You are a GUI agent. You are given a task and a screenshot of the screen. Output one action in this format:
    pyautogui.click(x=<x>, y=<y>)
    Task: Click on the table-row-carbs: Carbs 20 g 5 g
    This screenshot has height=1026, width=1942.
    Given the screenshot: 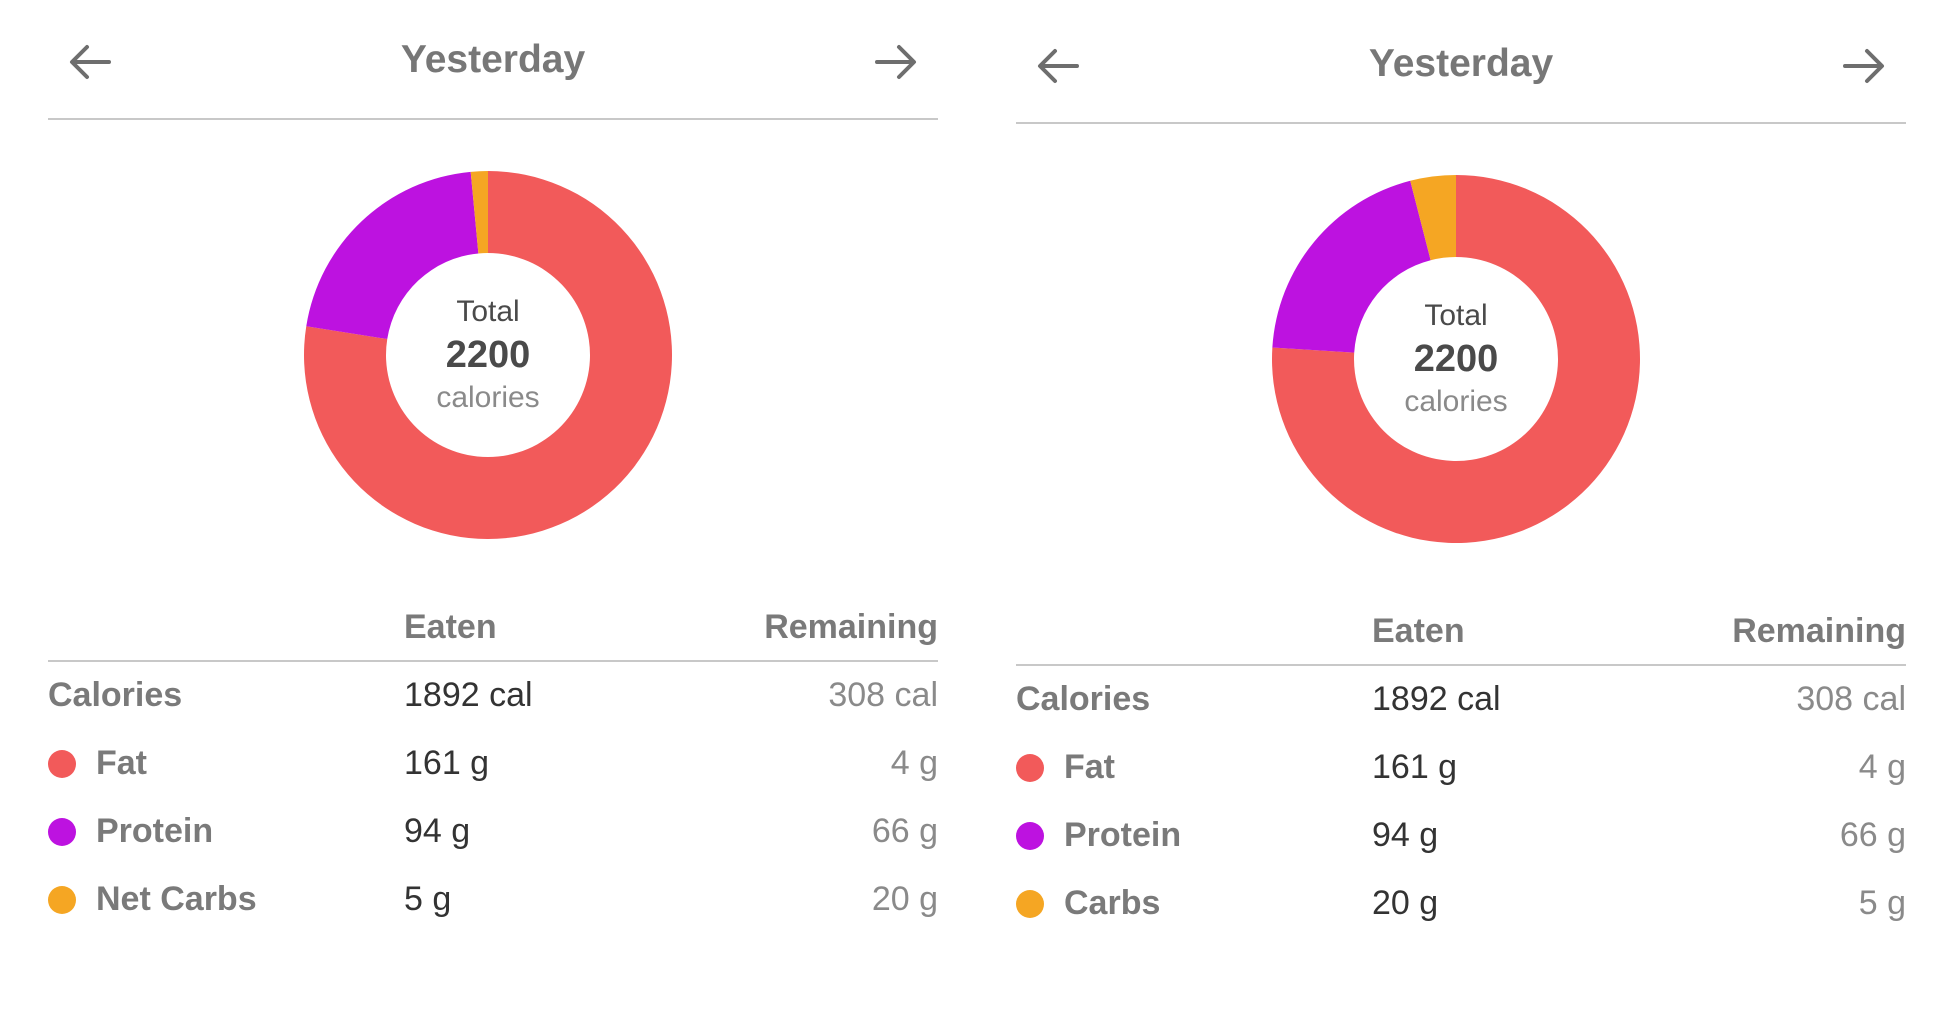 What is the action you would take?
    pyautogui.click(x=1461, y=904)
    